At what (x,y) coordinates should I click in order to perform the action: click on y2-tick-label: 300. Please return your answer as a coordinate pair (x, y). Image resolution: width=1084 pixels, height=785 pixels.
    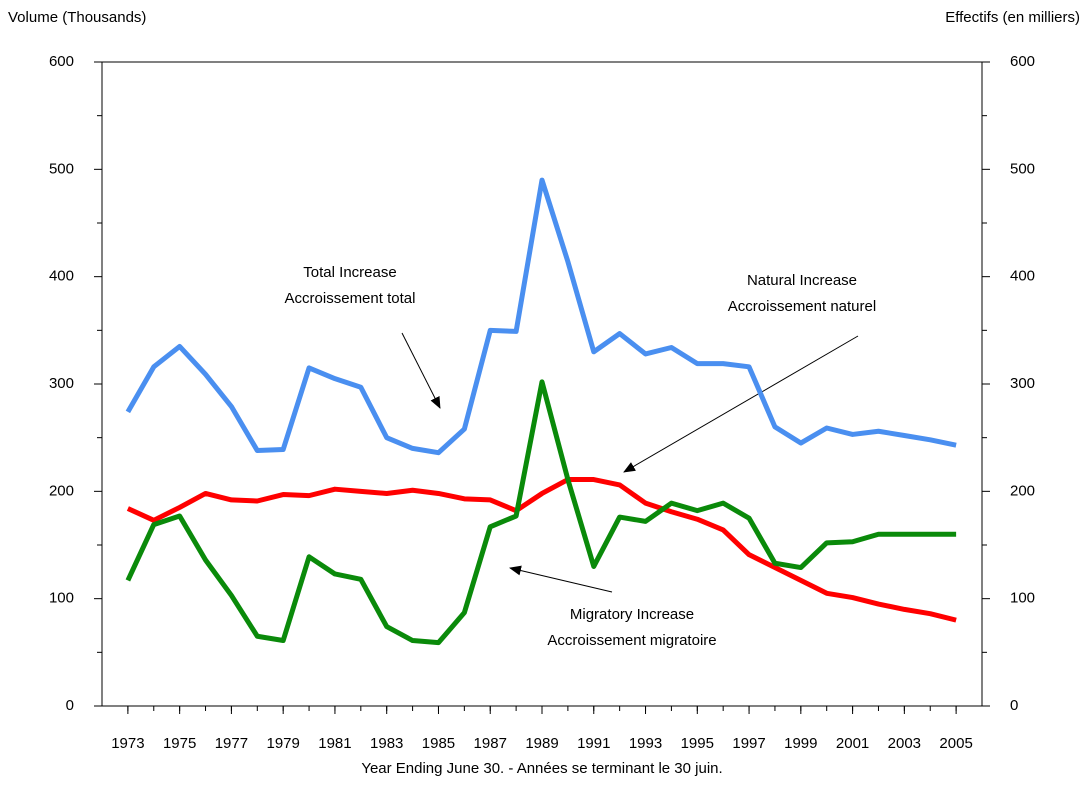
    Looking at the image, I should click on (1022, 383).